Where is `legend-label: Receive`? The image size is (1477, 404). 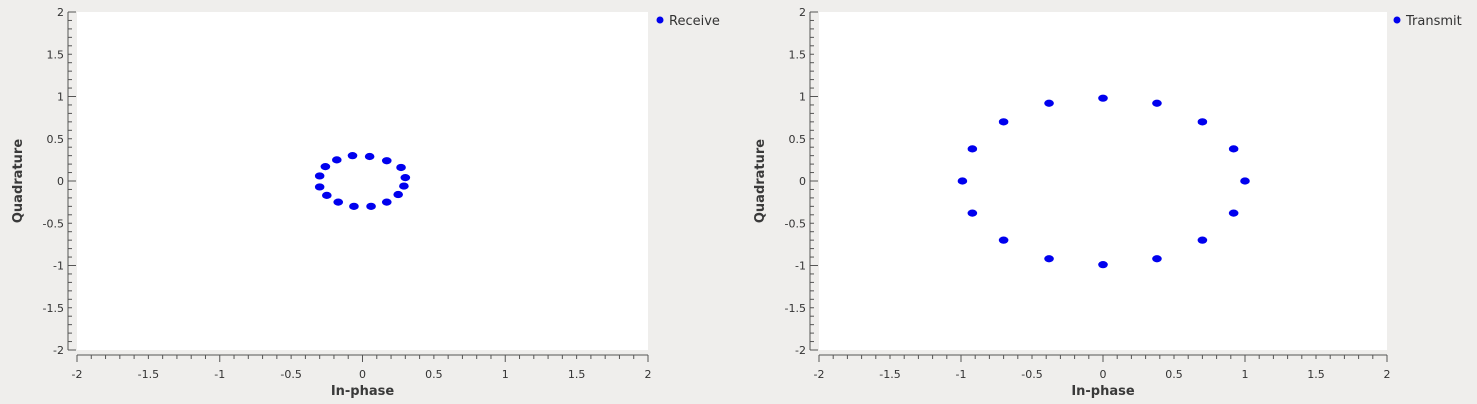
legend-label: Receive is located at coordinates (694, 21).